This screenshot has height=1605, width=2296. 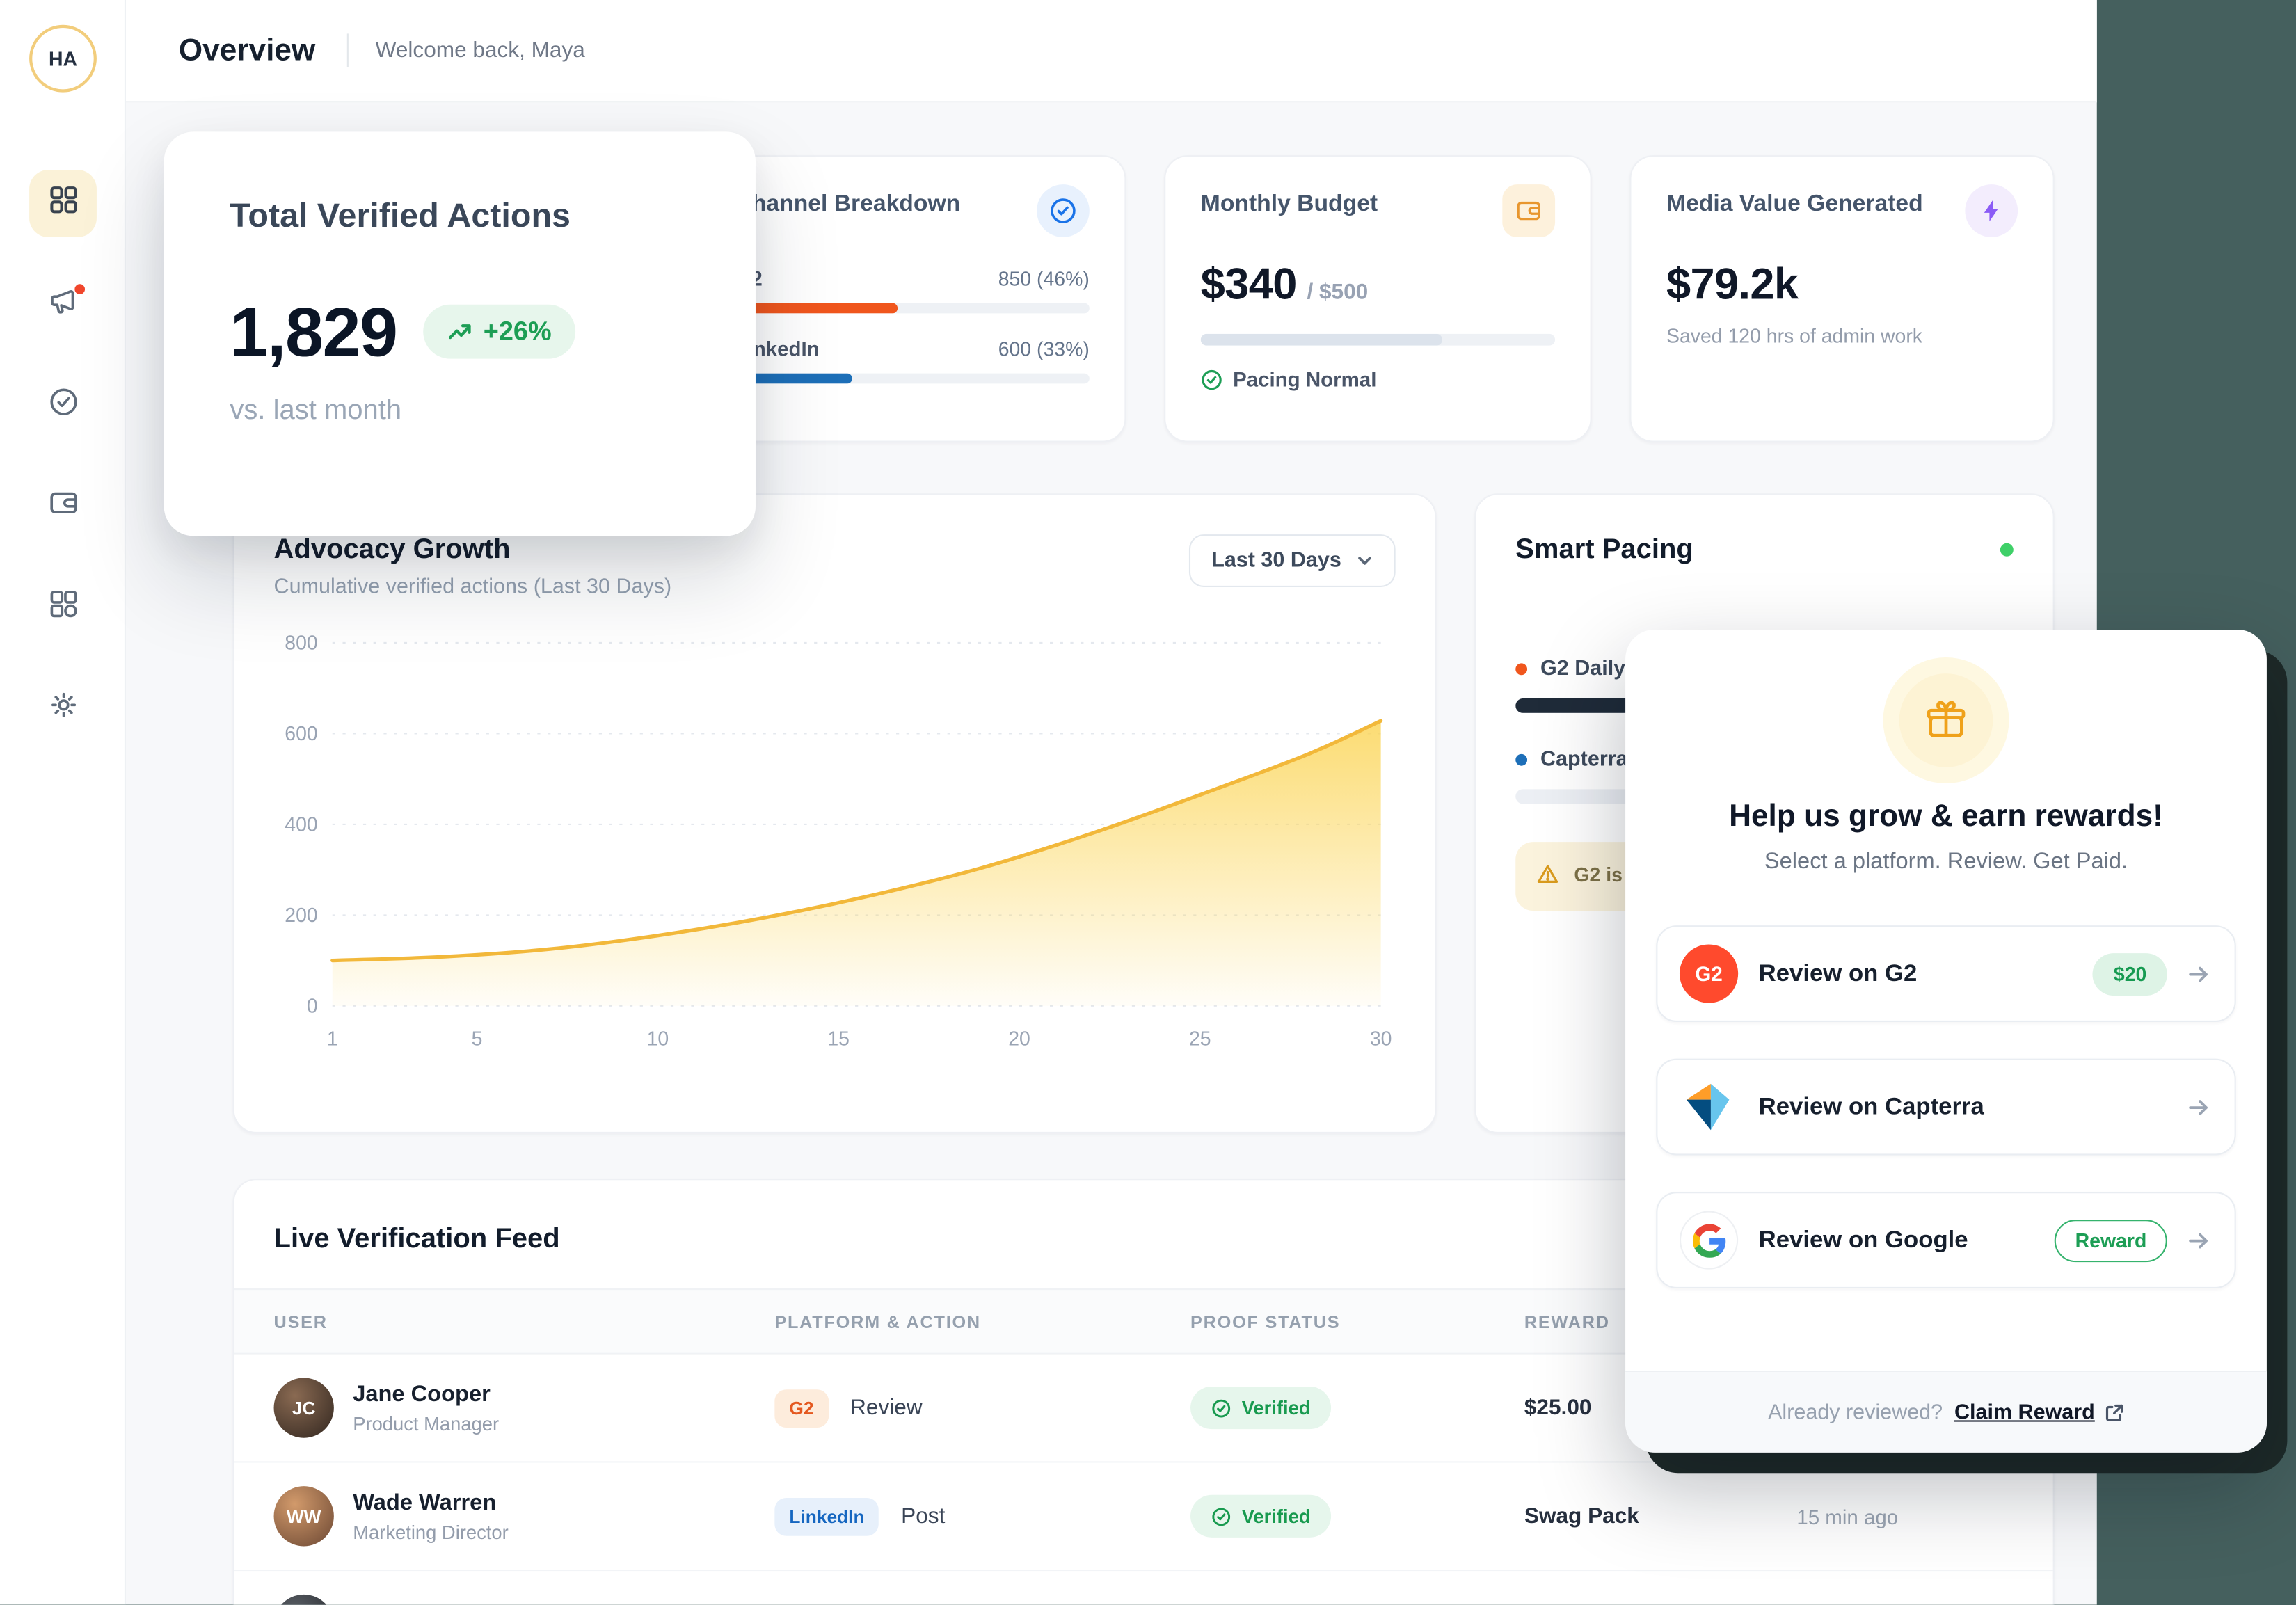 I want to click on notification-dot, so click(x=80, y=289).